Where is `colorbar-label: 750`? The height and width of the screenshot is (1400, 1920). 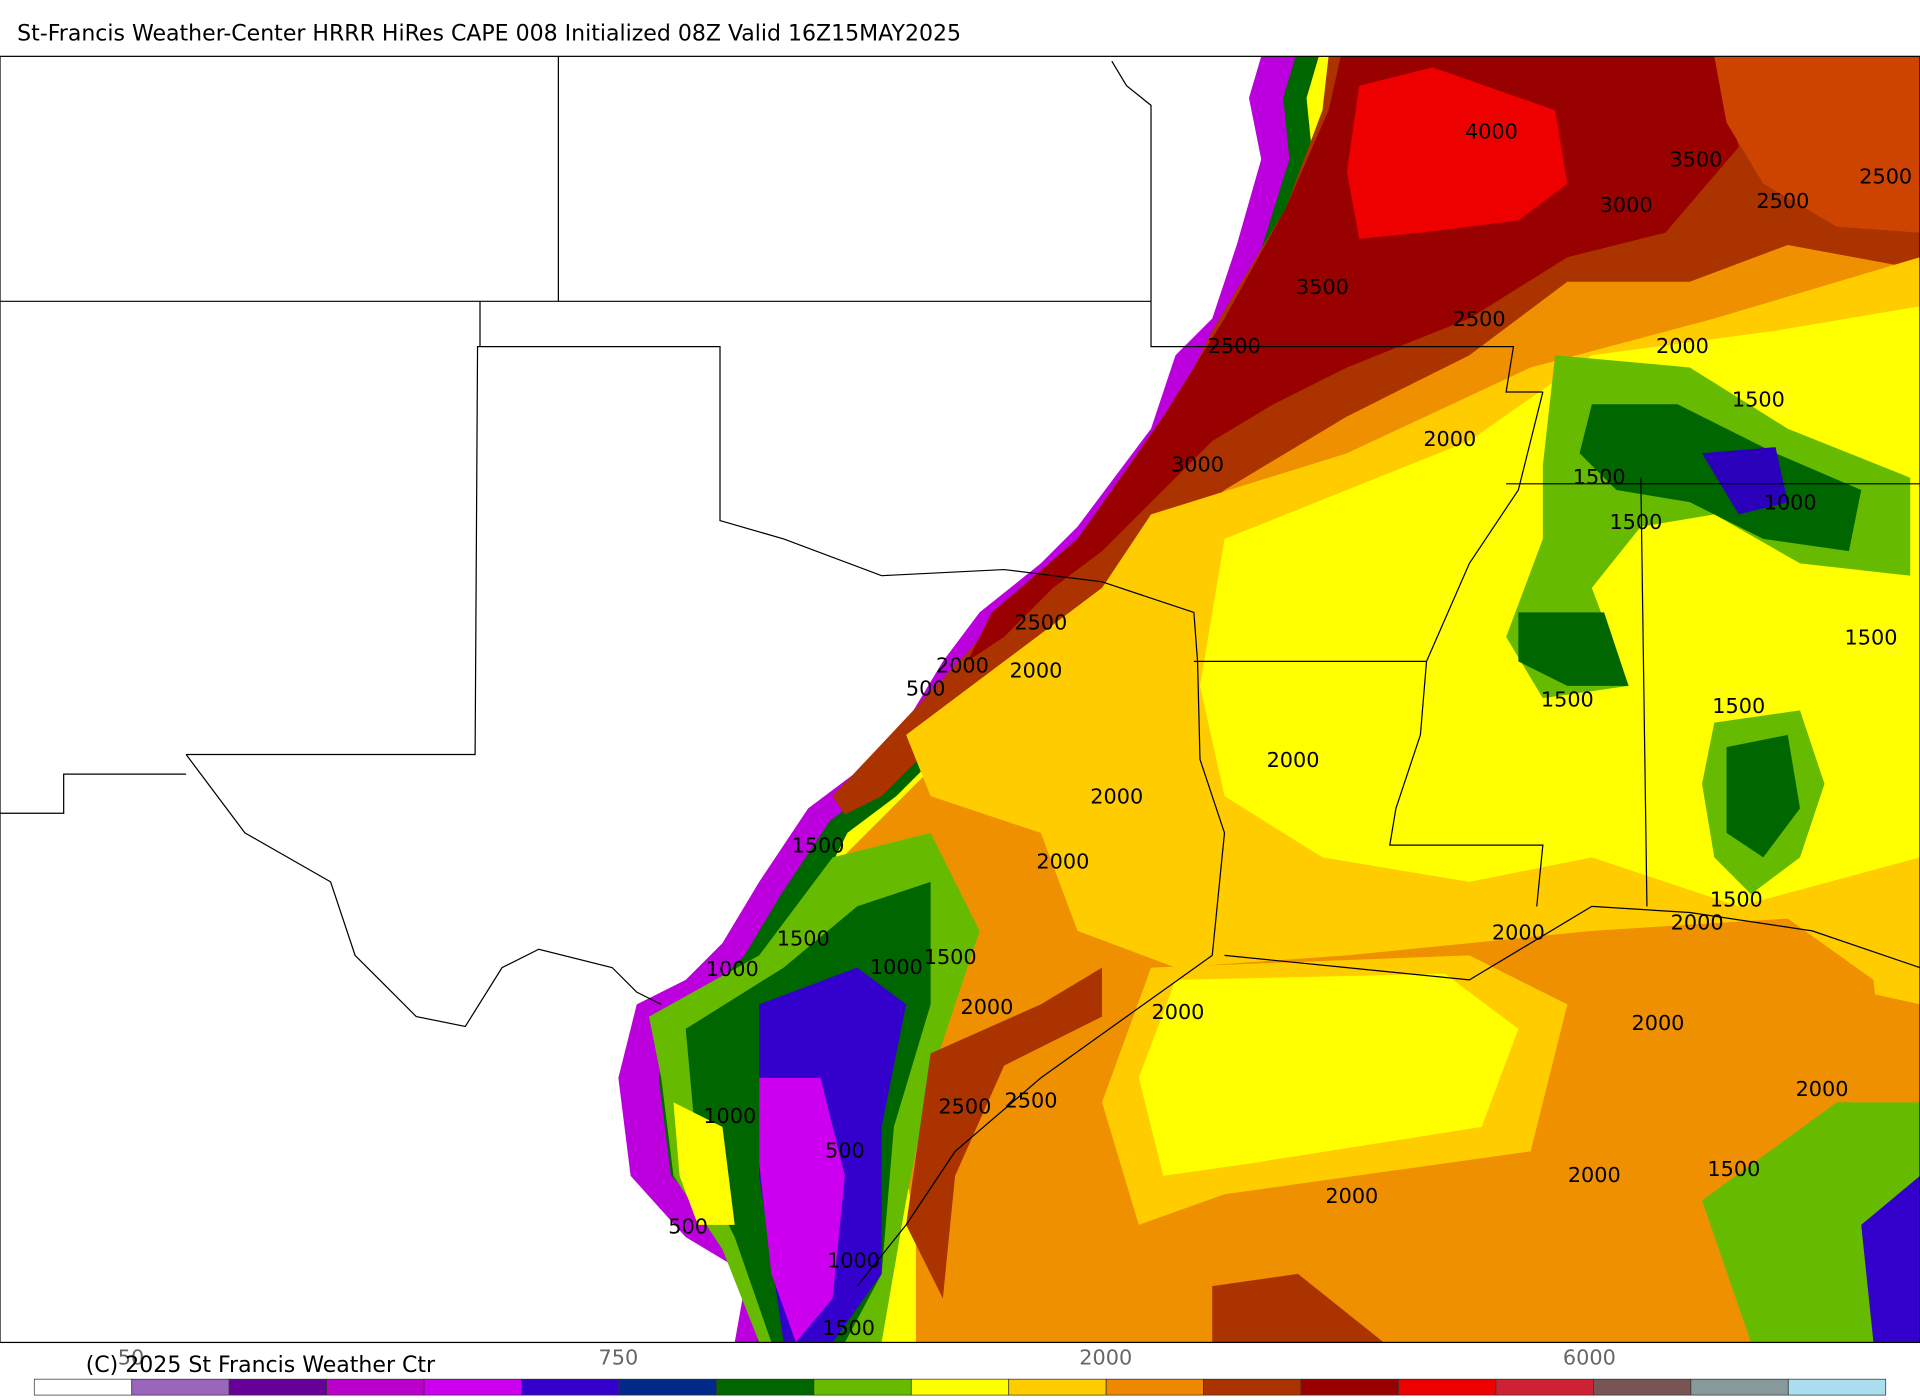
colorbar-label: 750 is located at coordinates (619, 1357).